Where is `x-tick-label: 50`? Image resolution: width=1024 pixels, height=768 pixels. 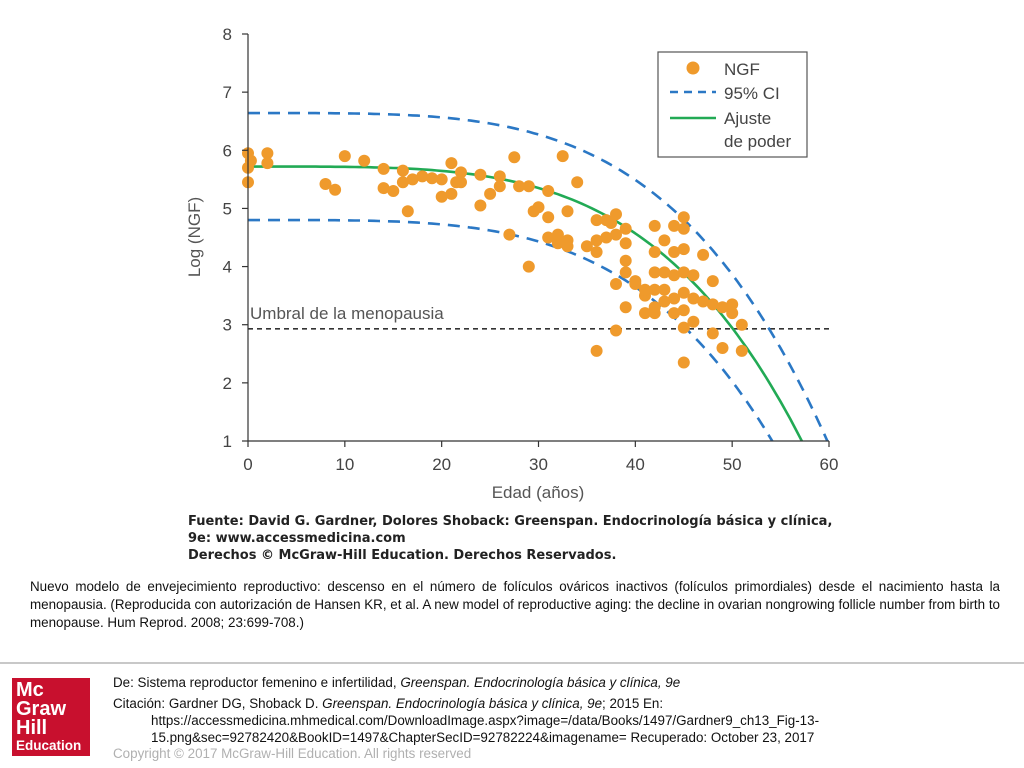
x-tick-label: 50 is located at coordinates (732, 464).